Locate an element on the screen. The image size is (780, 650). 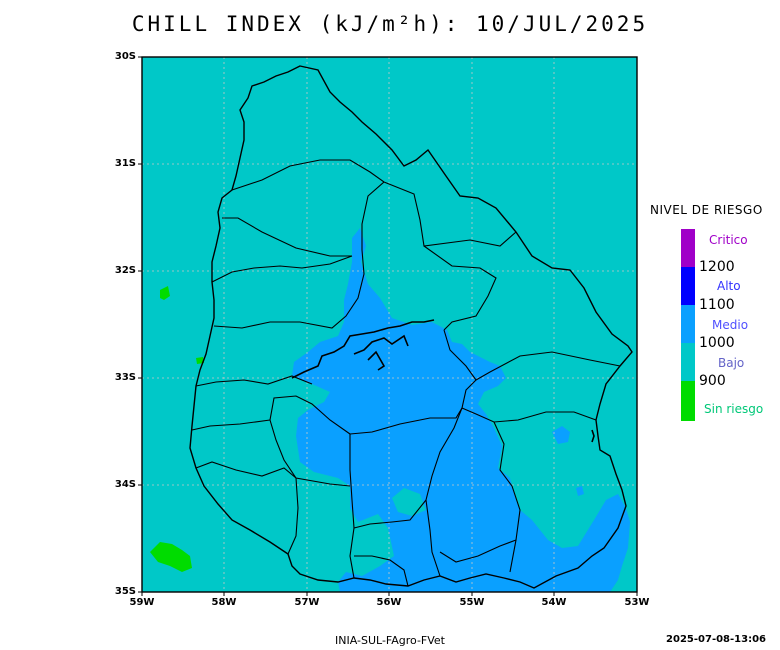
x-tick-label: 56W is located at coordinates (389, 602).